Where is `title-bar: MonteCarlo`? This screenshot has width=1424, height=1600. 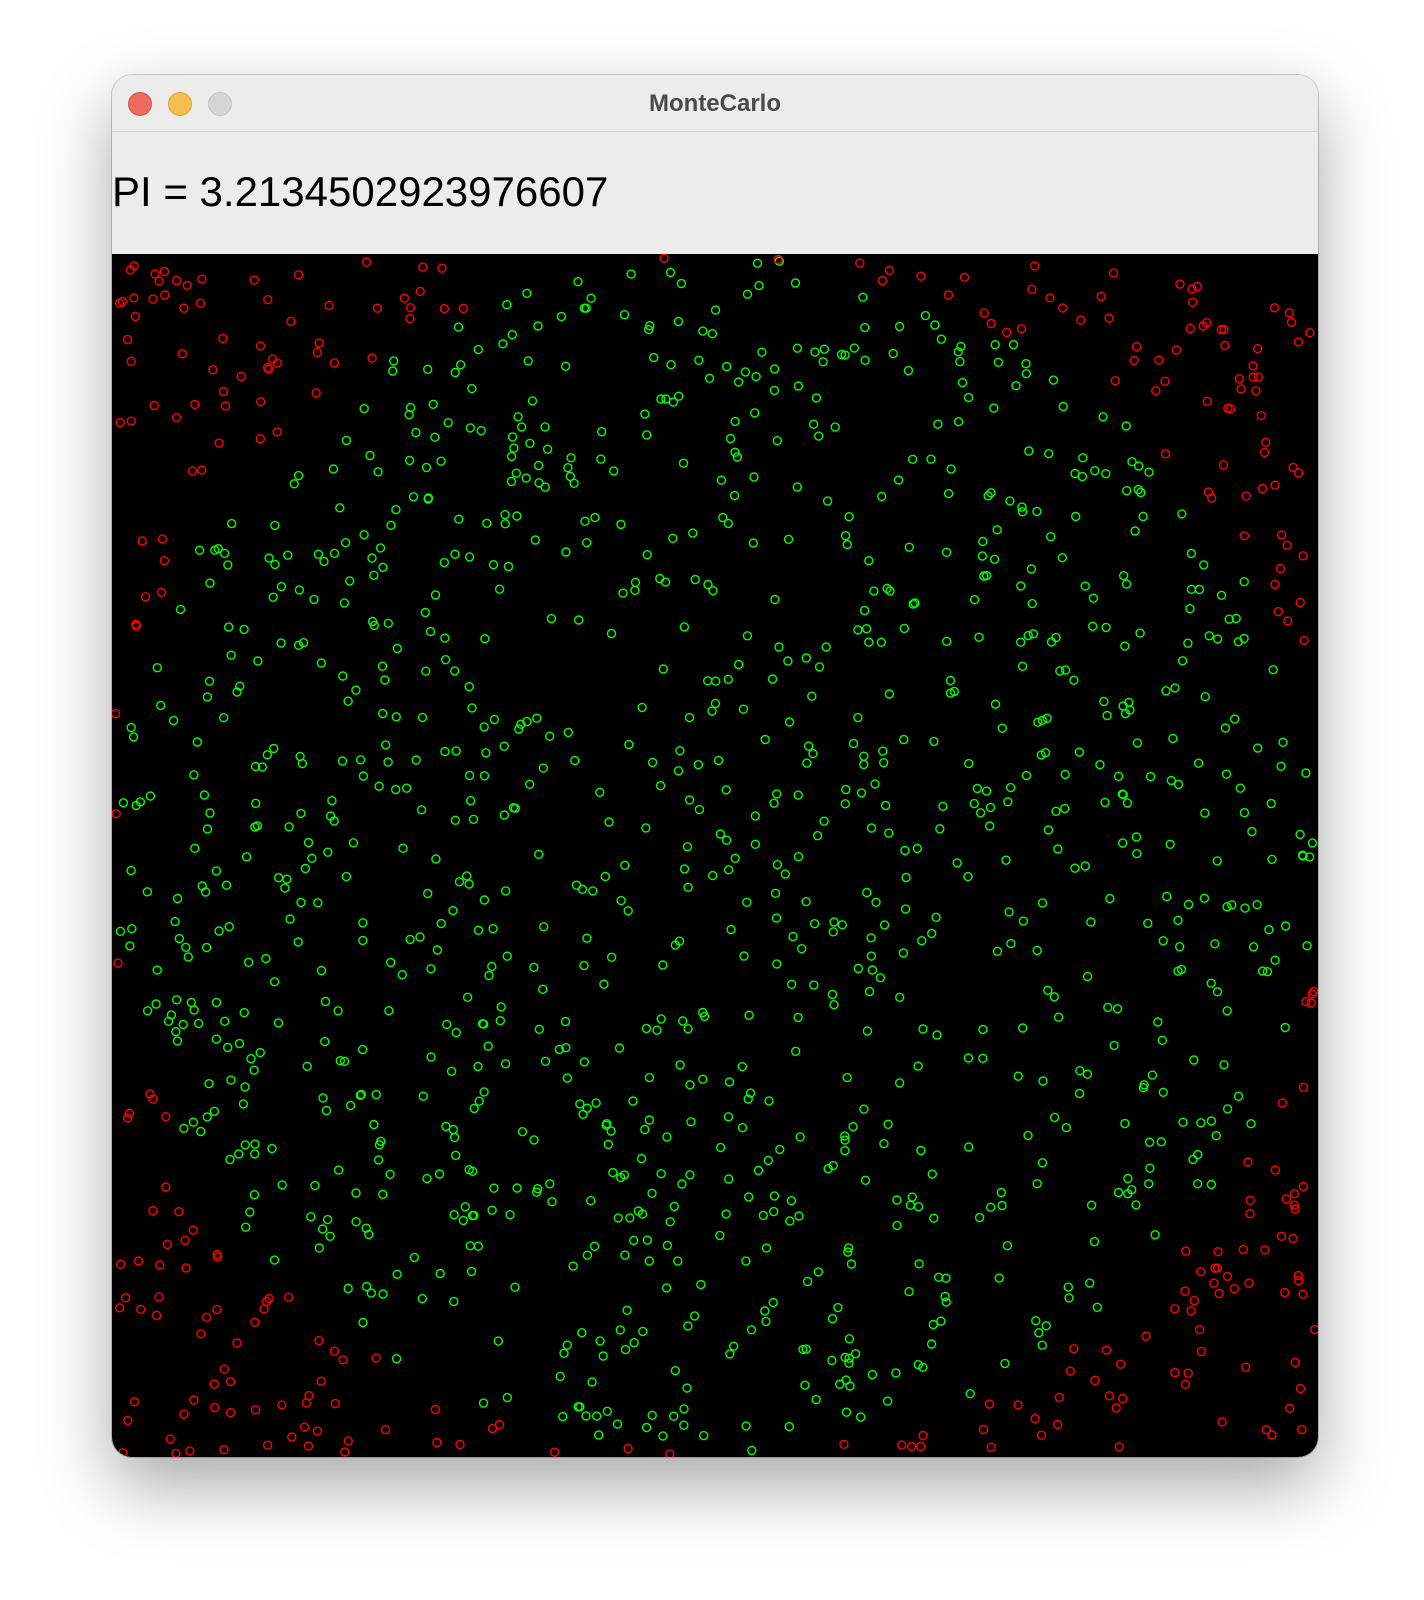 title-bar: MonteCarlo is located at coordinates (715, 103).